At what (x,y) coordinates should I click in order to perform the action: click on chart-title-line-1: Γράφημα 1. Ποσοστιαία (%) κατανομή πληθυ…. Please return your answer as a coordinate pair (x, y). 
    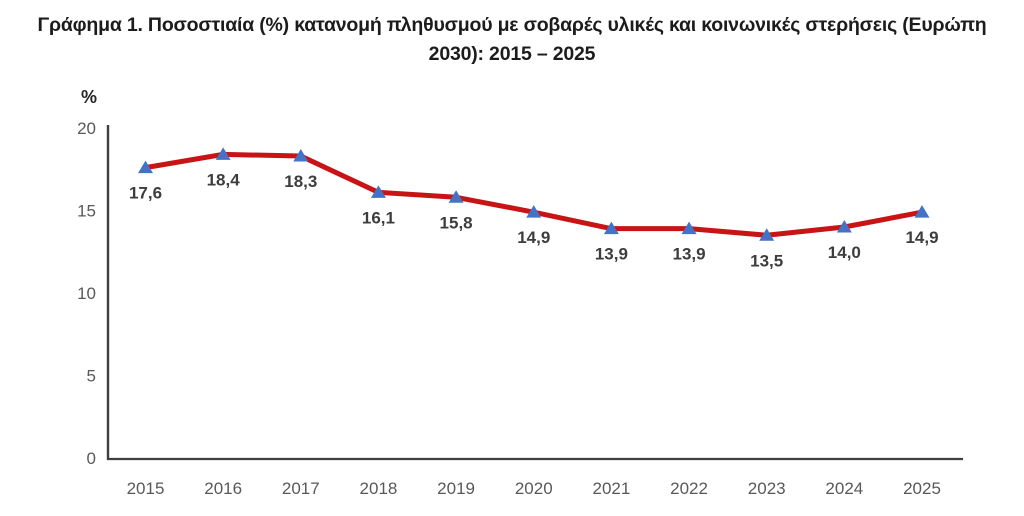
    Looking at the image, I should click on (512, 25).